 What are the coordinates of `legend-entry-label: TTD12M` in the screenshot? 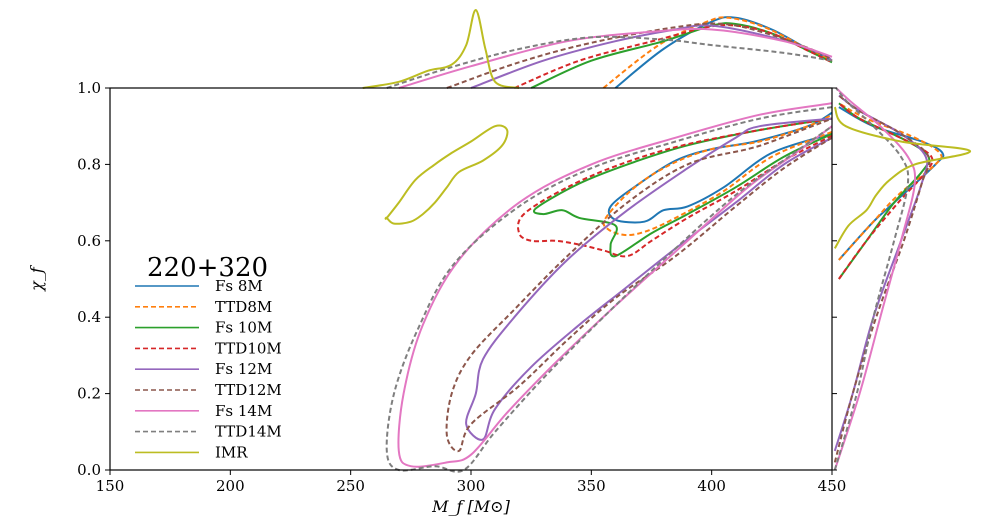 It's located at (248, 390).